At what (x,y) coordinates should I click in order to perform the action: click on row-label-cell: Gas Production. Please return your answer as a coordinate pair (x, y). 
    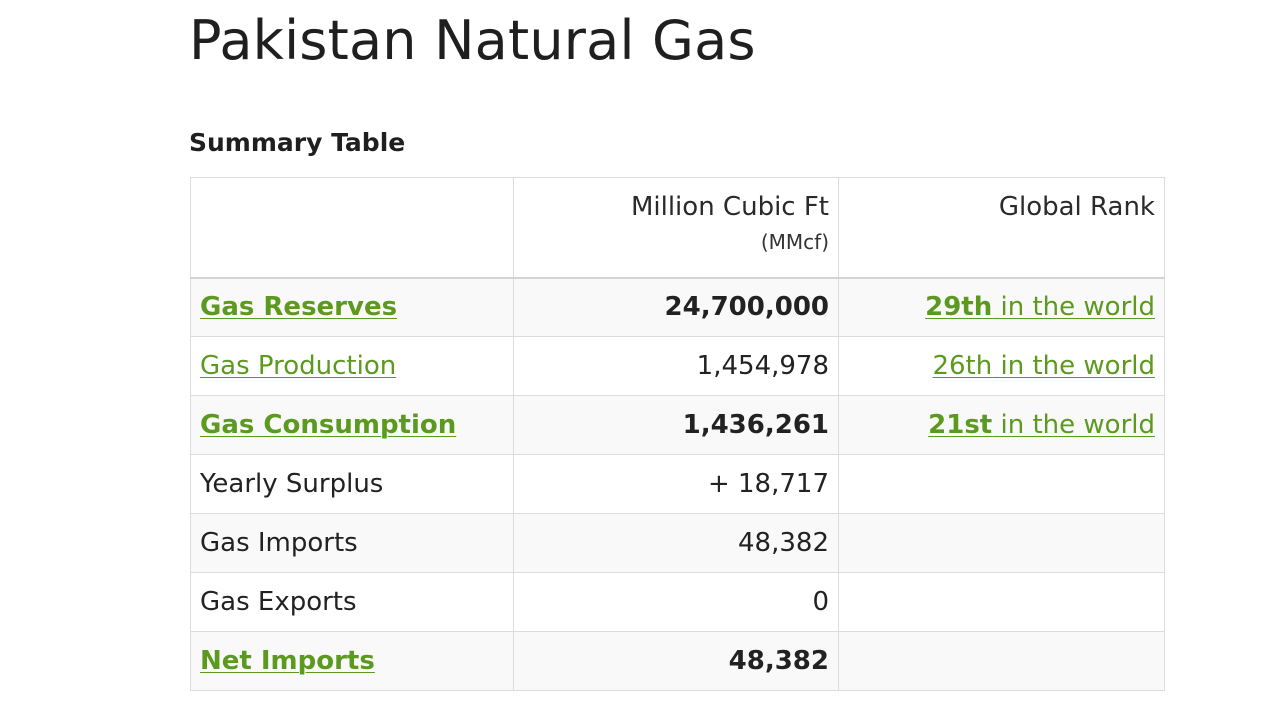
    Looking at the image, I should click on (352, 366).